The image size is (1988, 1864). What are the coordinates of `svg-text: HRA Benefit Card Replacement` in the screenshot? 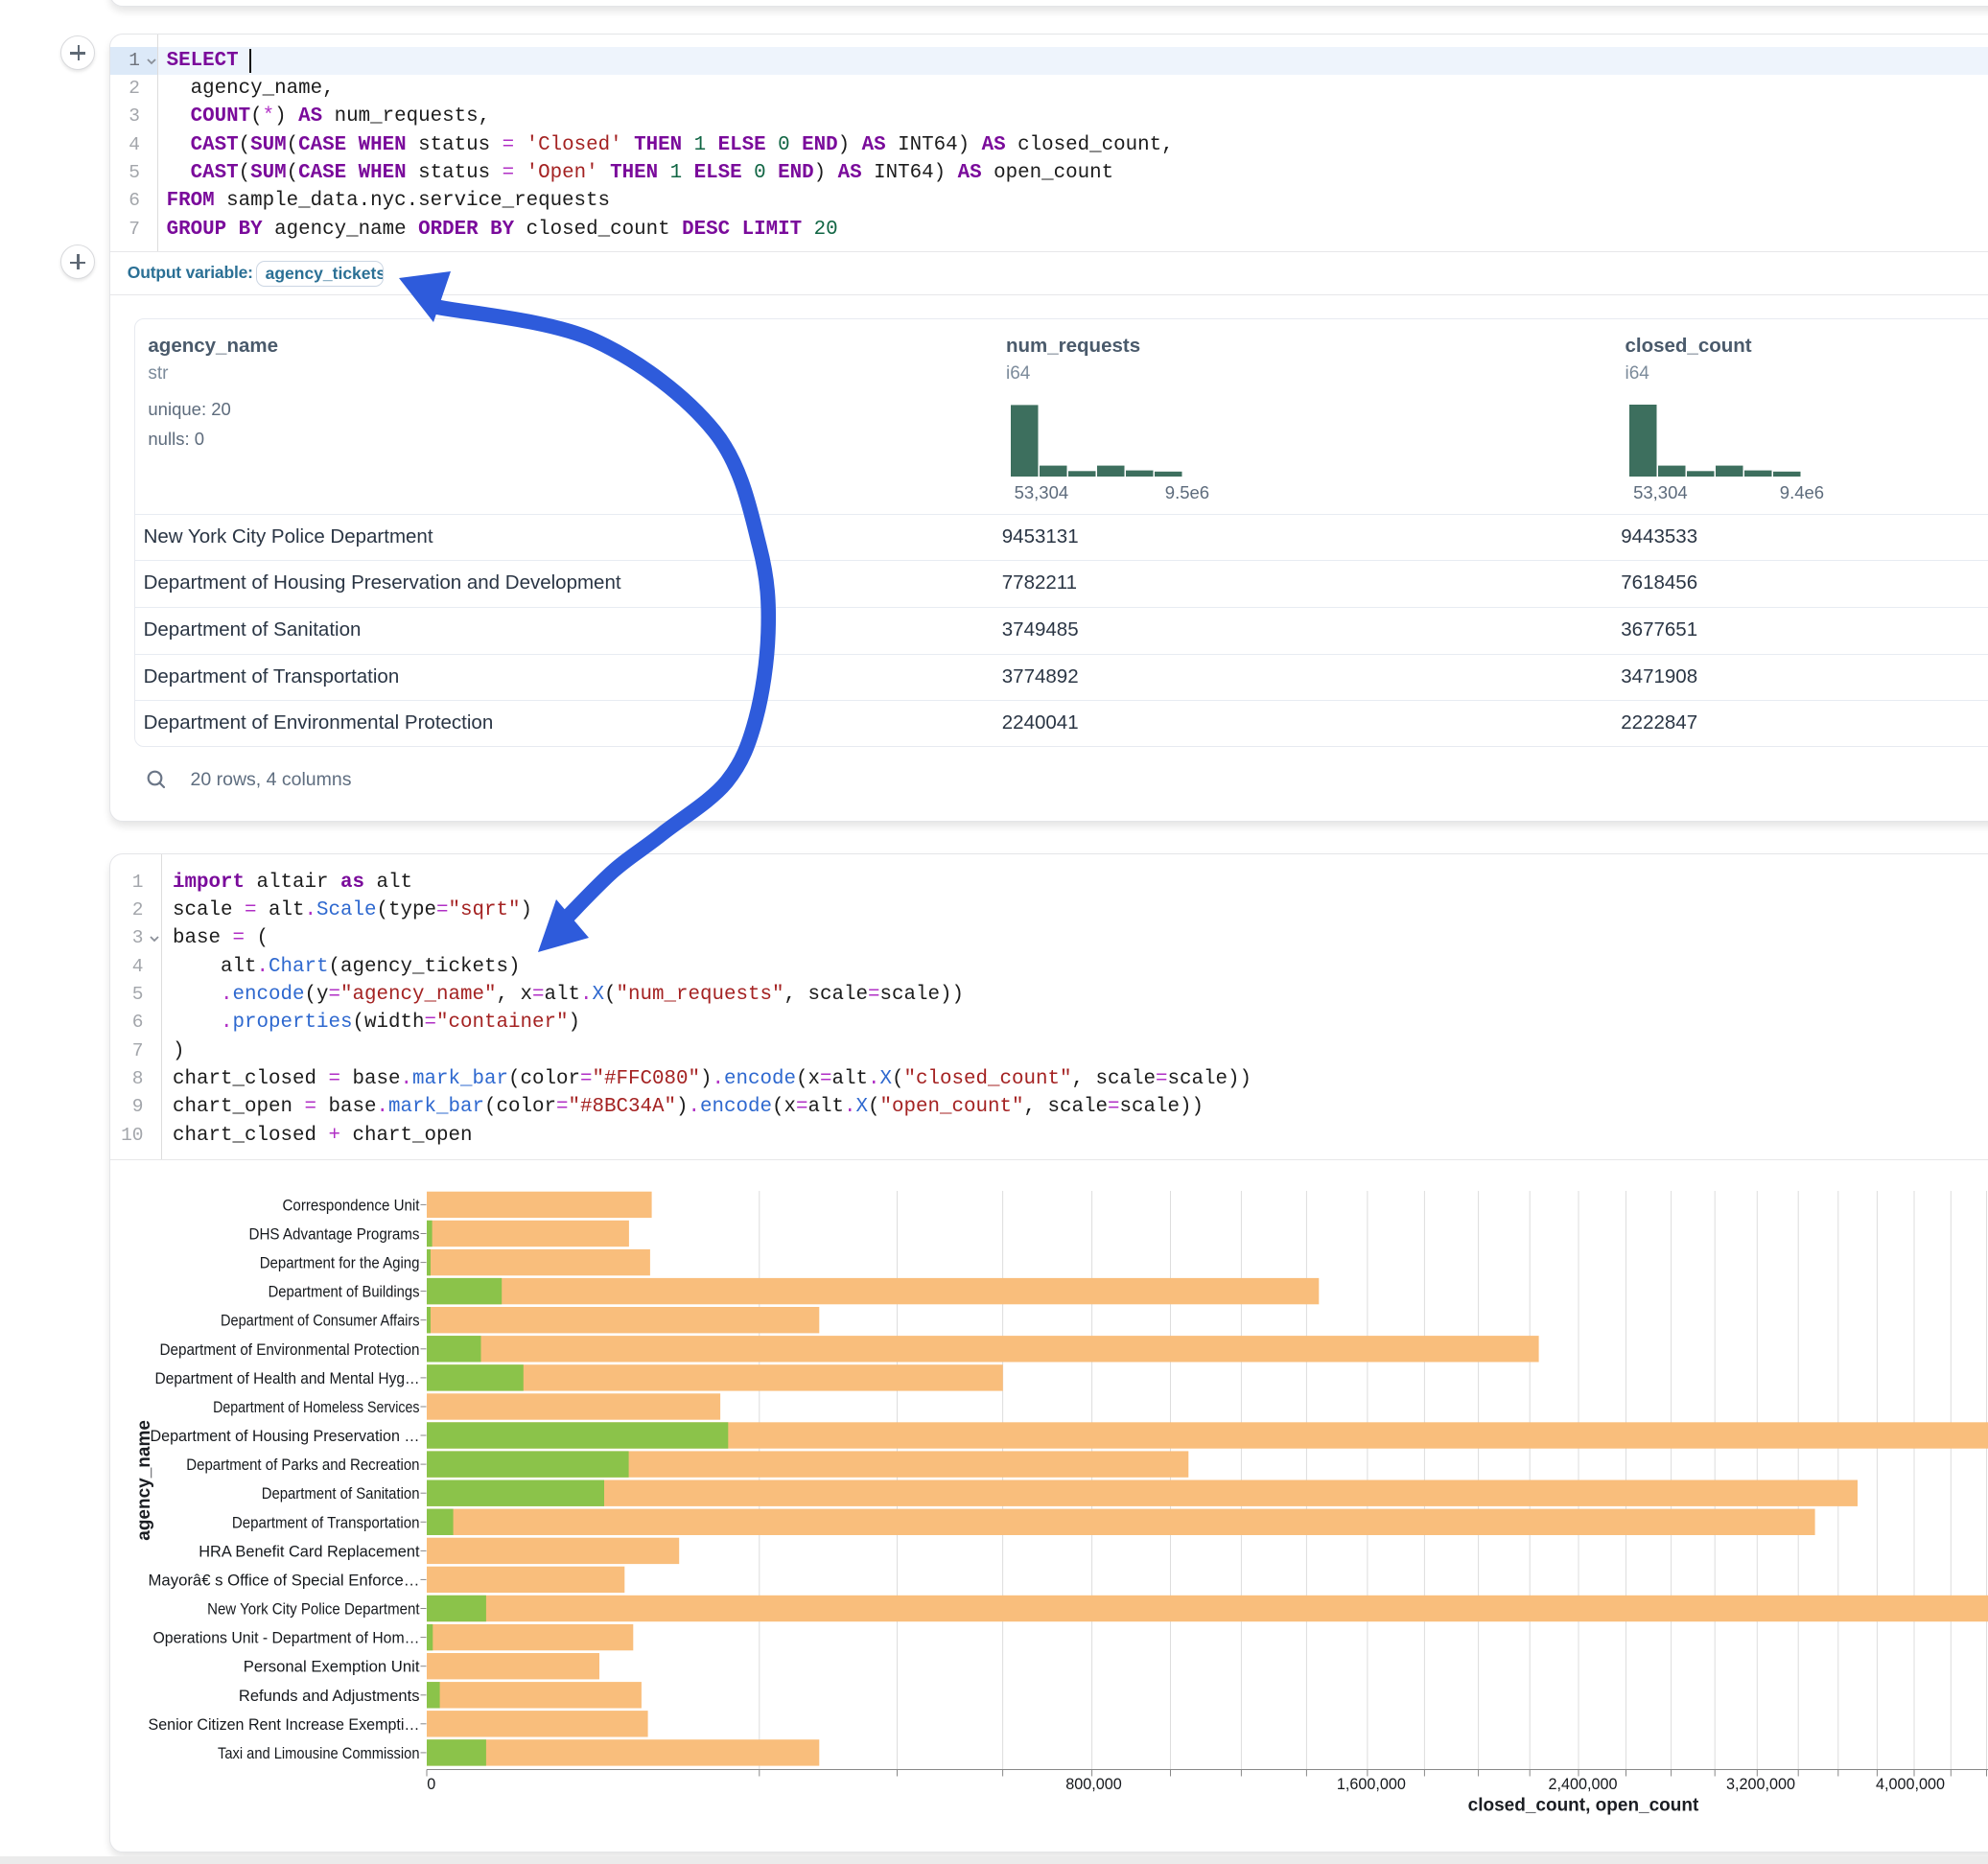 It's located at (310, 1551).